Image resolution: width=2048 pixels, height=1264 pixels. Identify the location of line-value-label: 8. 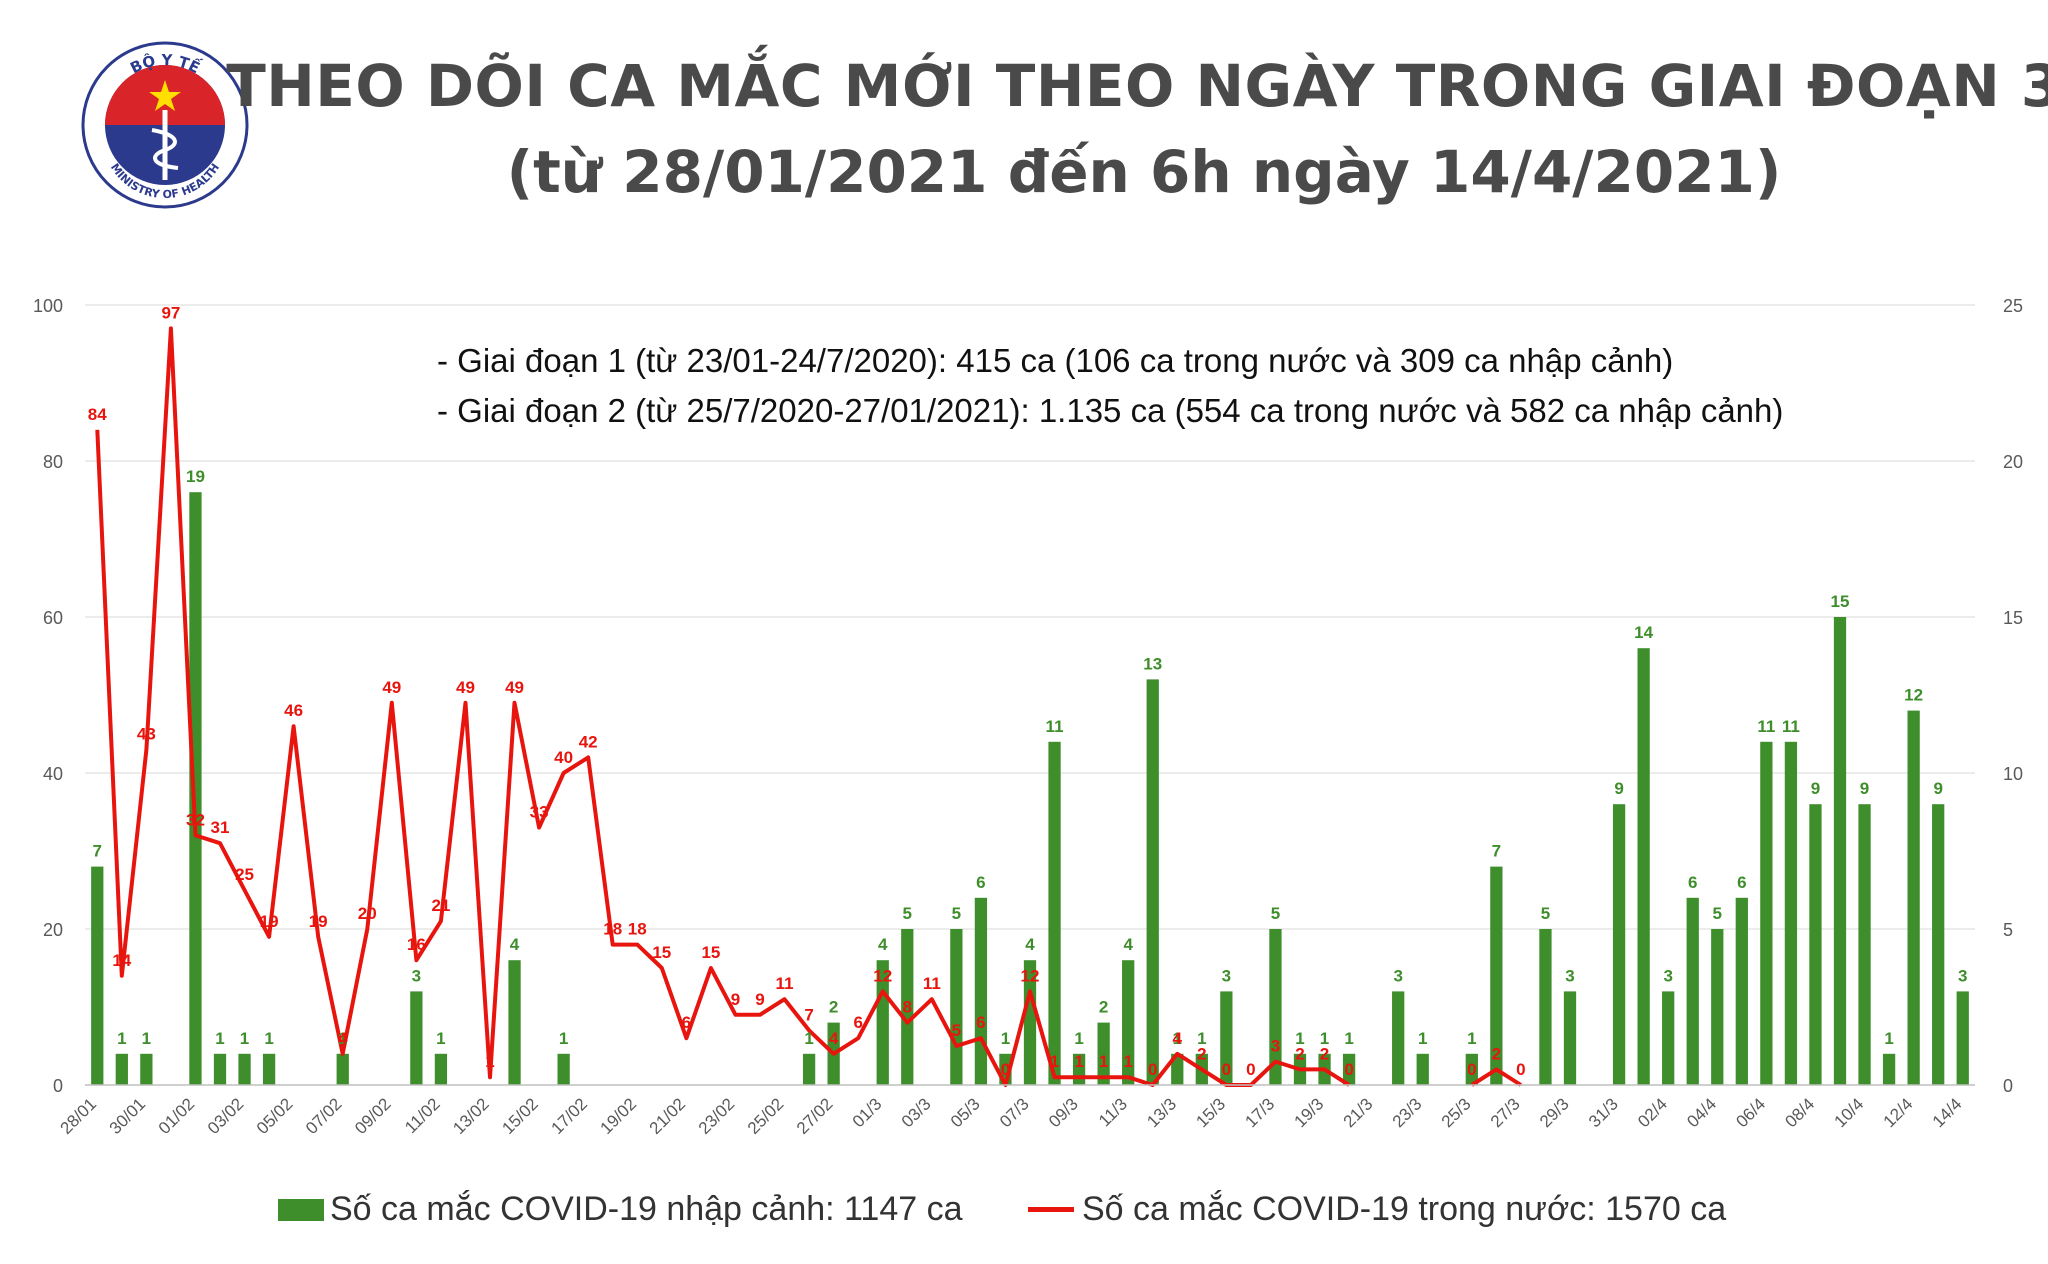
(907, 1007).